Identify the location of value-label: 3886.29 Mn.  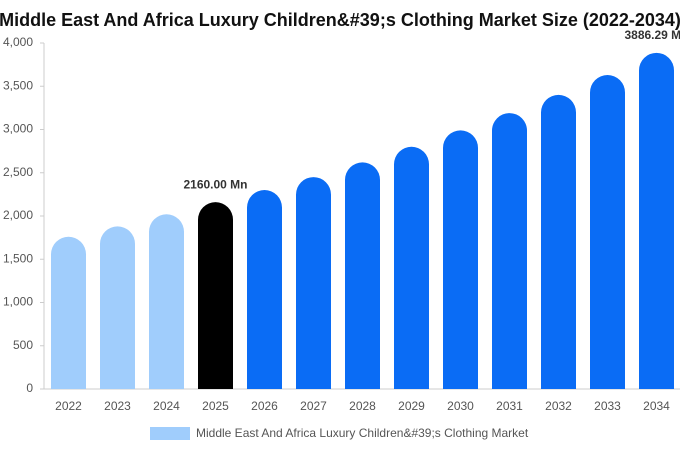
(652, 35).